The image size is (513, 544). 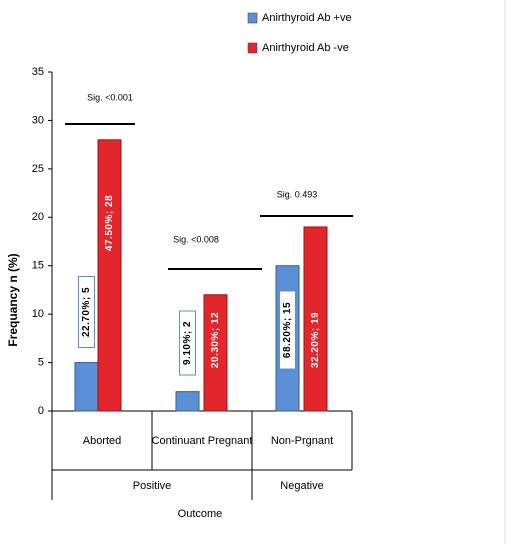 I want to click on y-tick-label: 15, so click(x=38, y=266).